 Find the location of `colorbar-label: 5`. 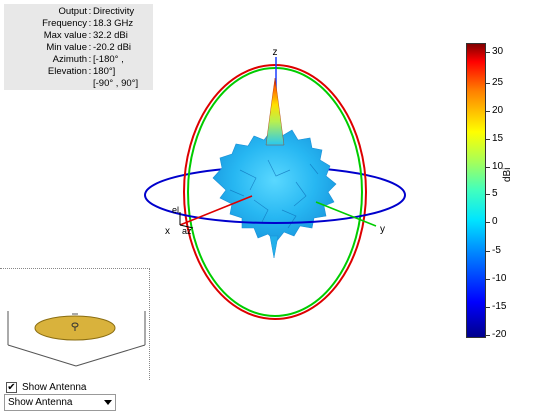

colorbar-label: 5 is located at coordinates (495, 193).